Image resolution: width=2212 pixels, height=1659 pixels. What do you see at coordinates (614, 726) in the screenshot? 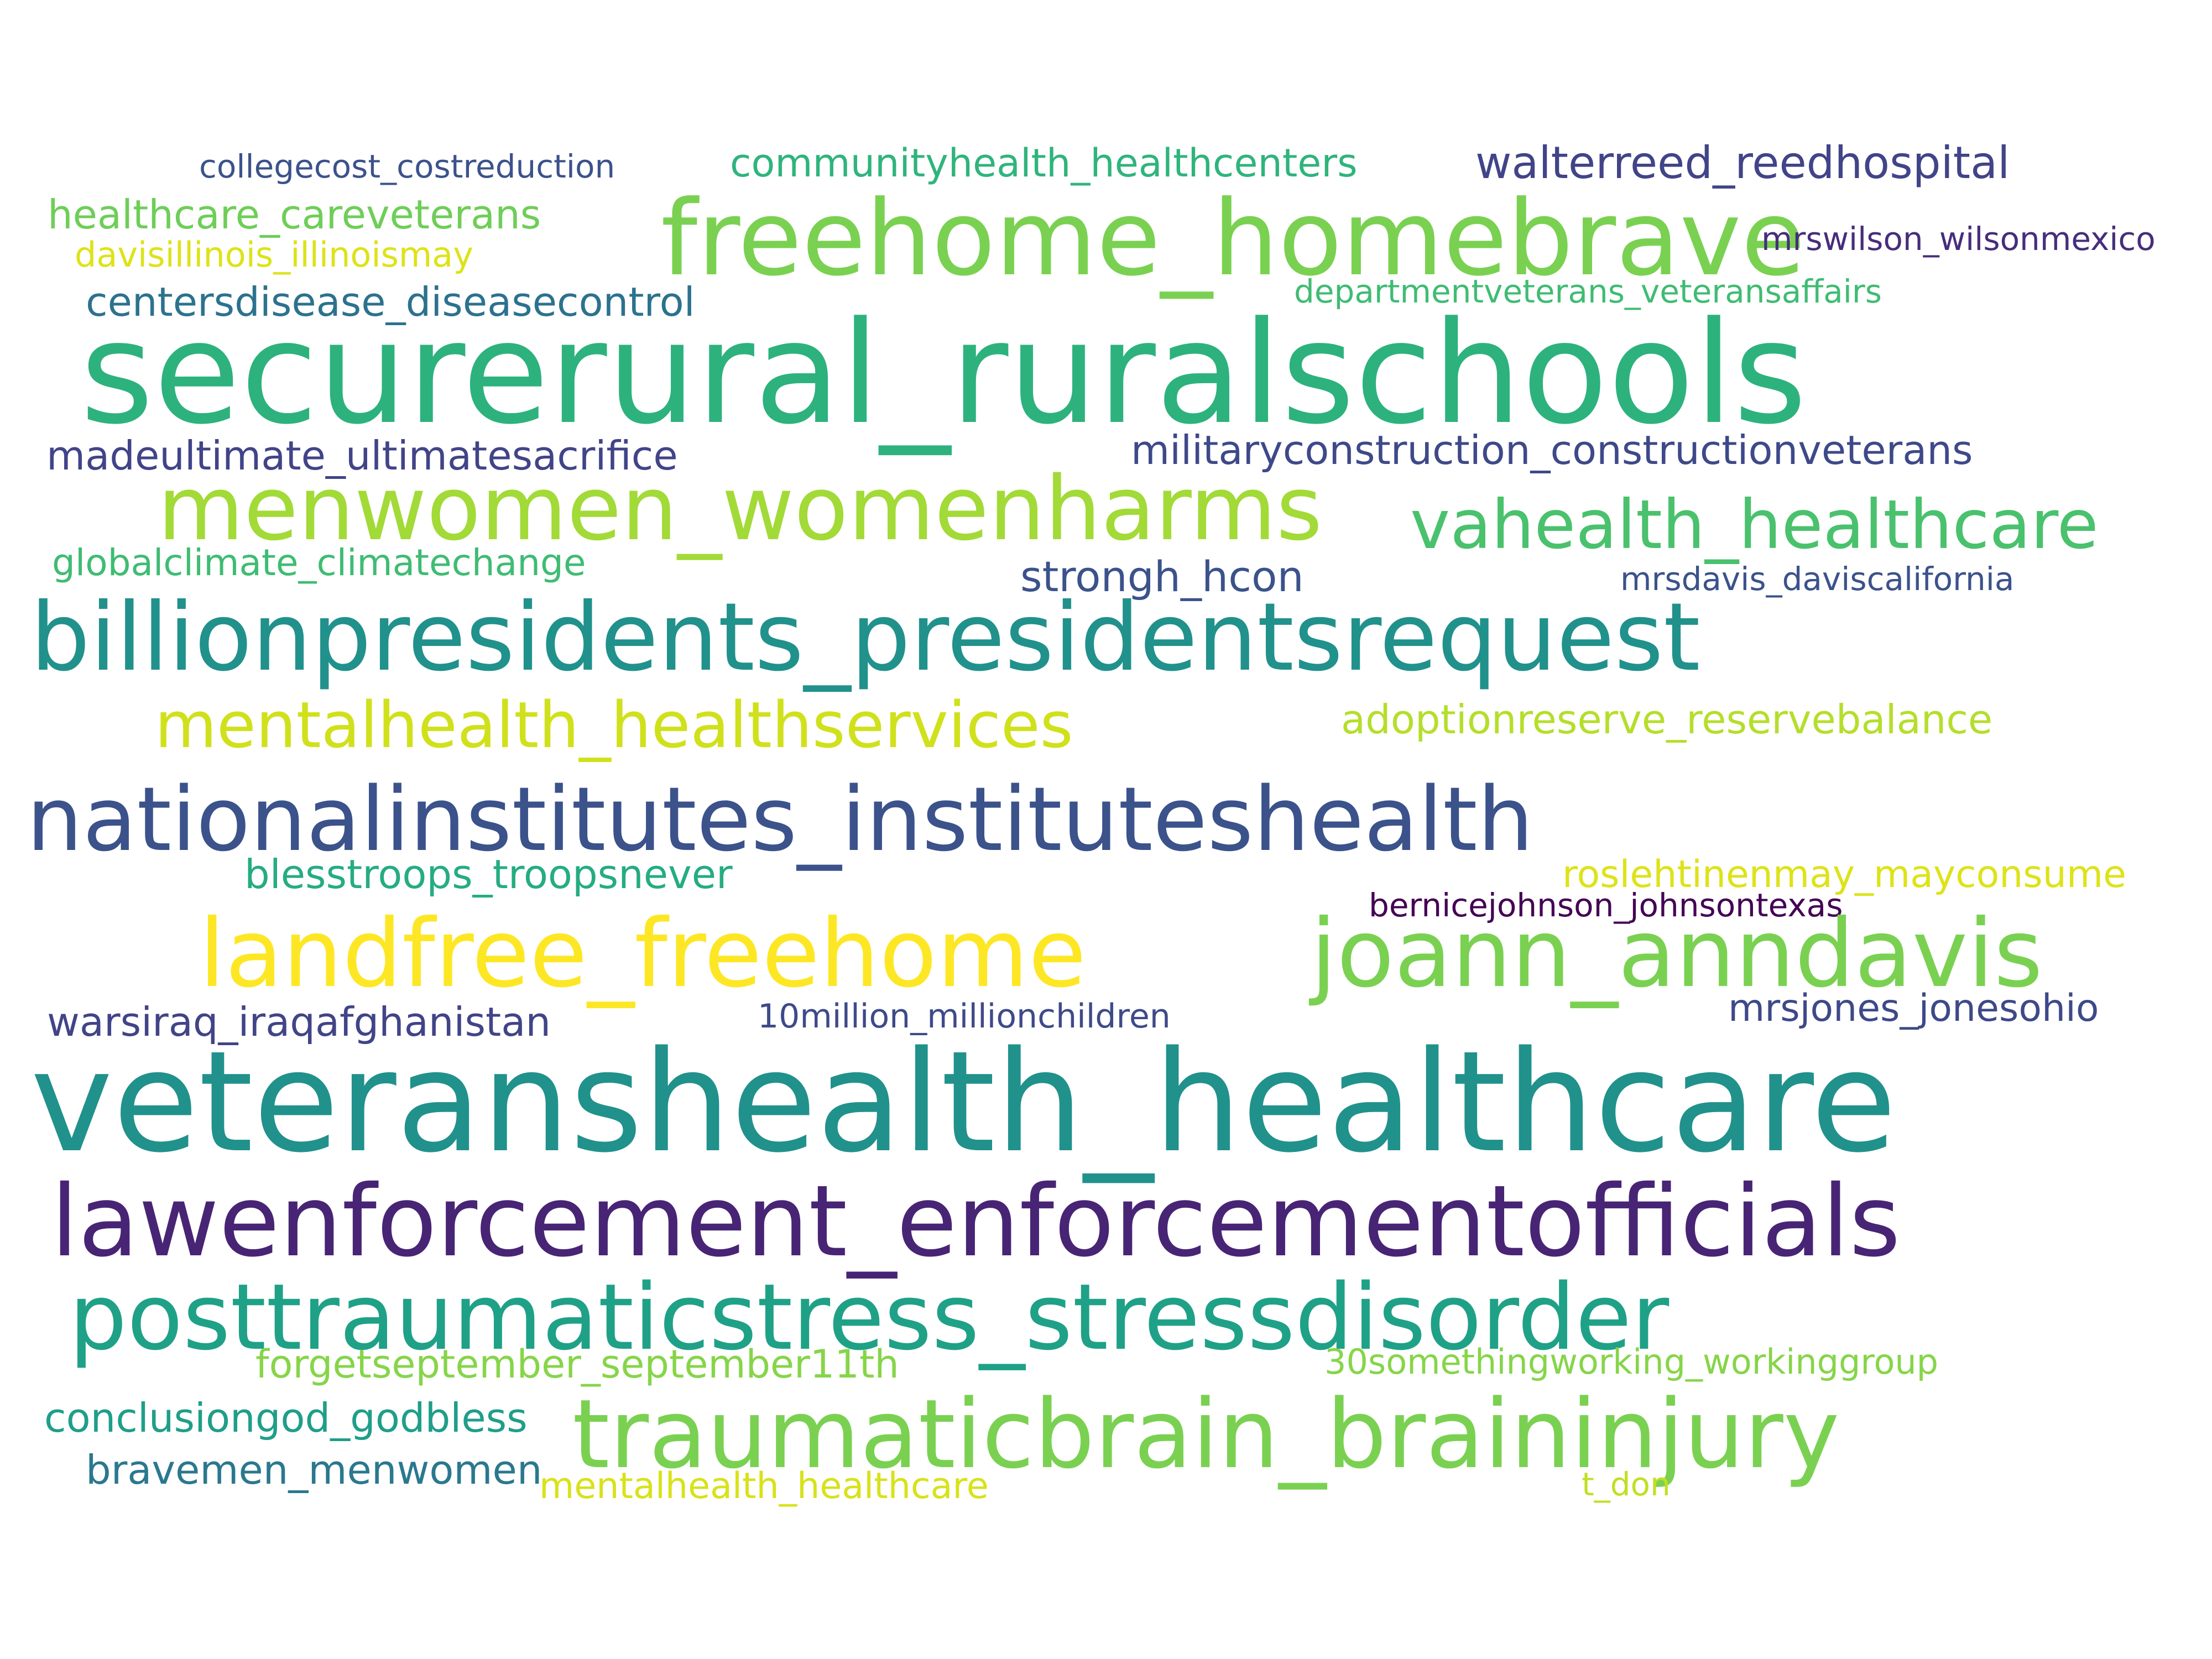
I see `word: mentalhealth_healthservices` at bounding box center [614, 726].